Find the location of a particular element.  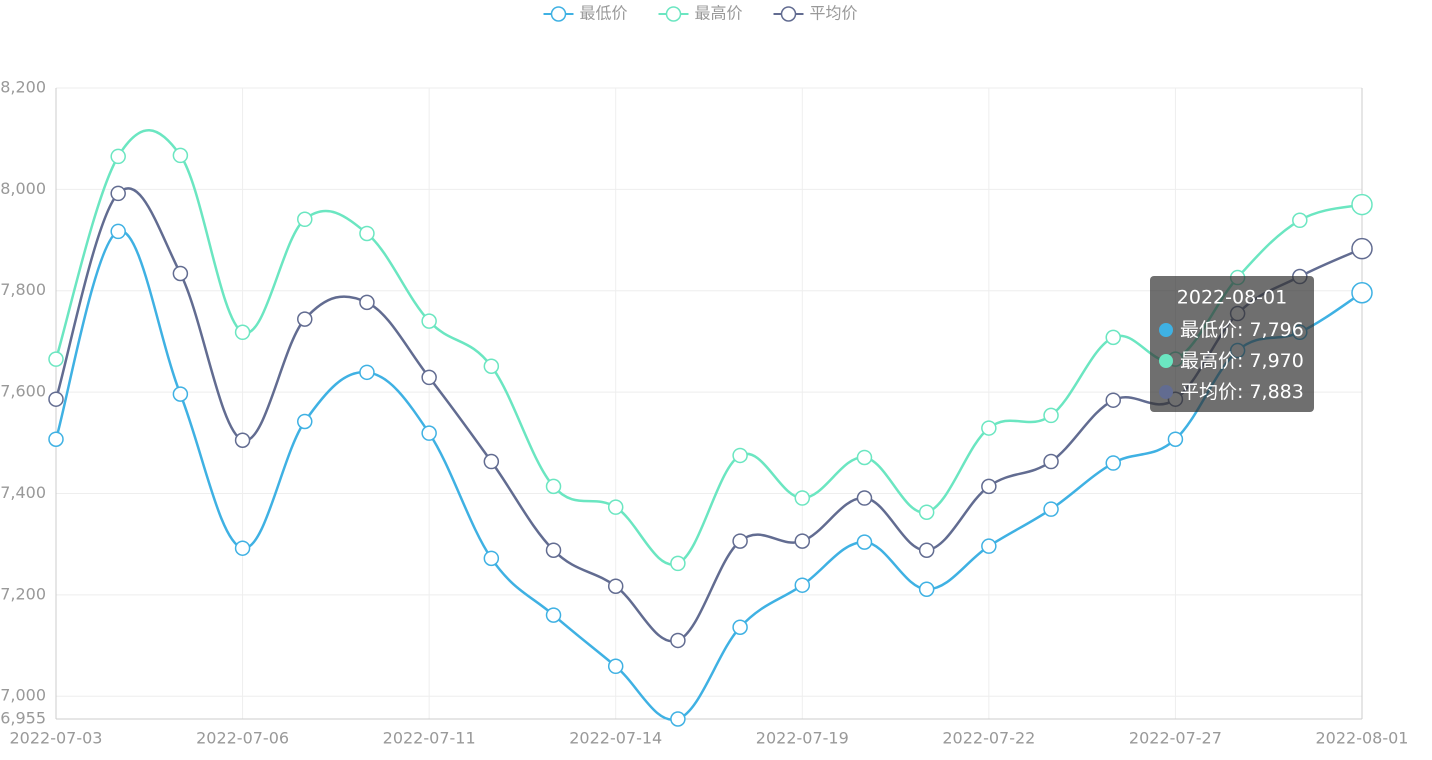

x-tick-label: 2022-07-03 is located at coordinates (56, 738).